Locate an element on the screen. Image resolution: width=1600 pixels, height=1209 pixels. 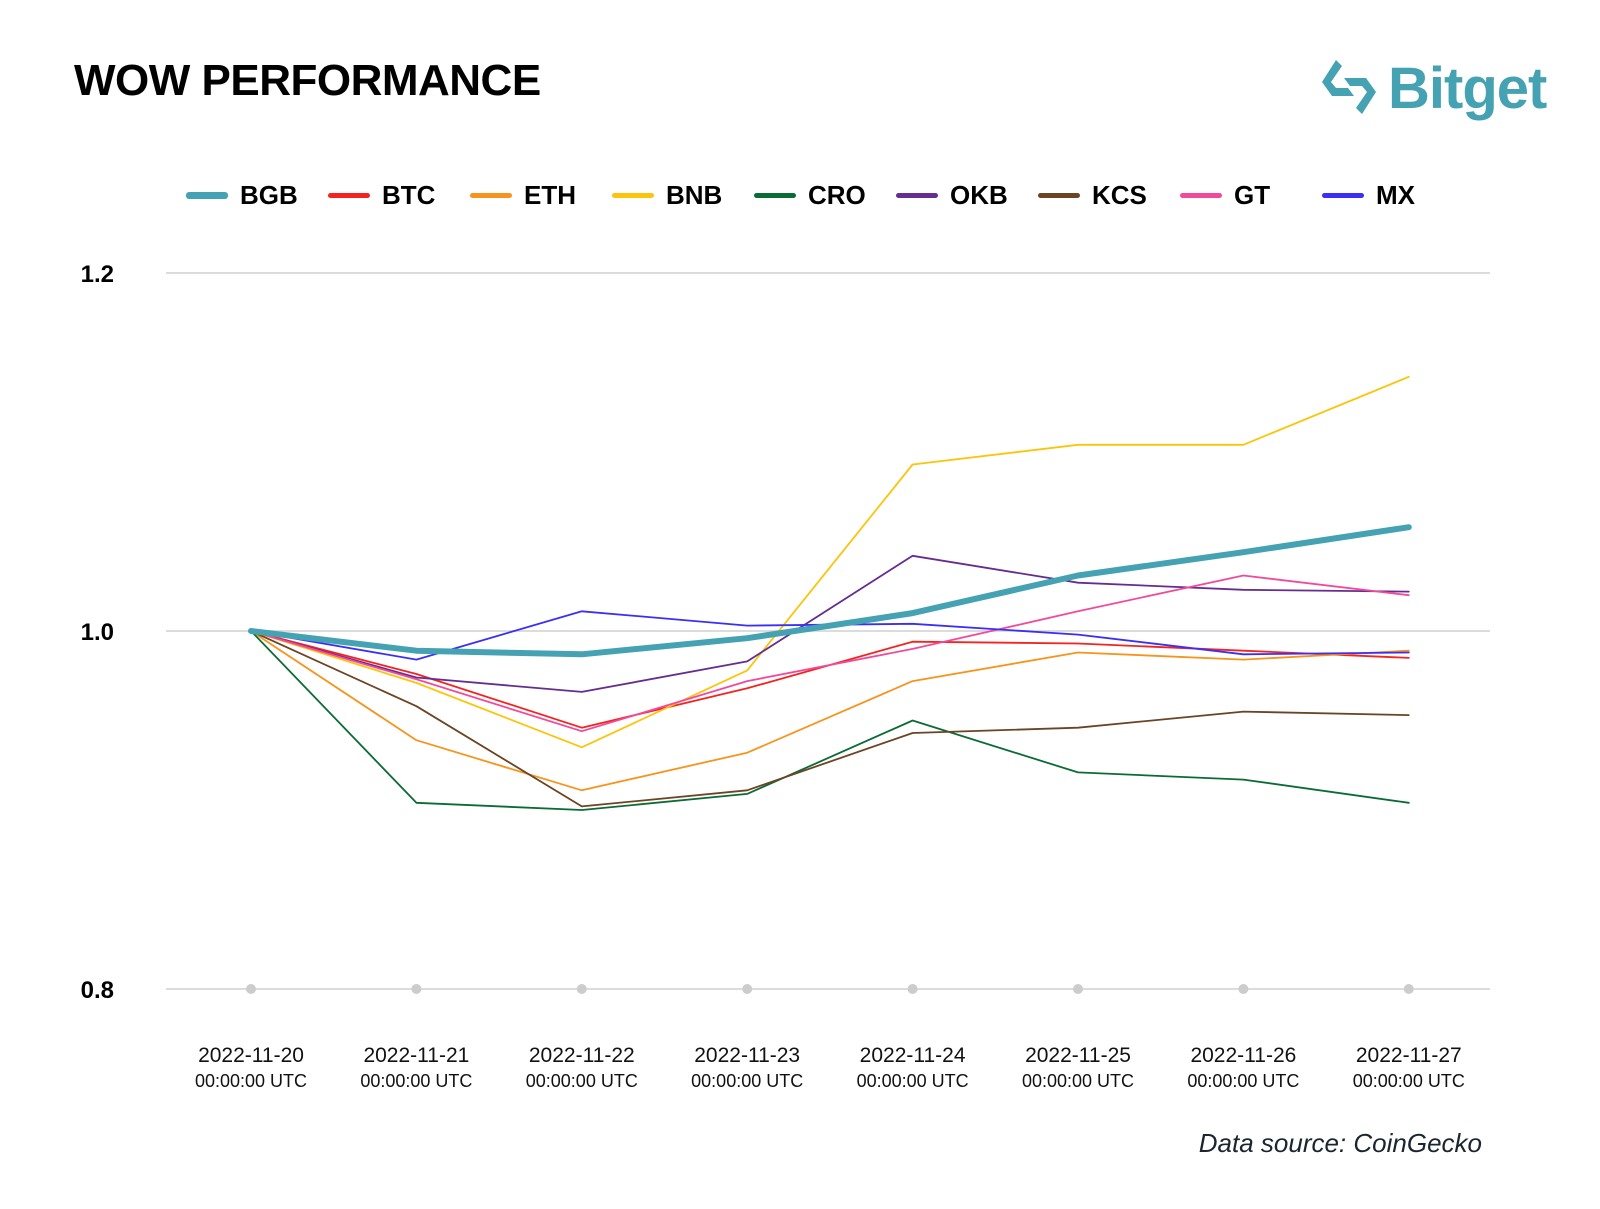
x-tick-date: 2022-11-26 is located at coordinates (1243, 1055).